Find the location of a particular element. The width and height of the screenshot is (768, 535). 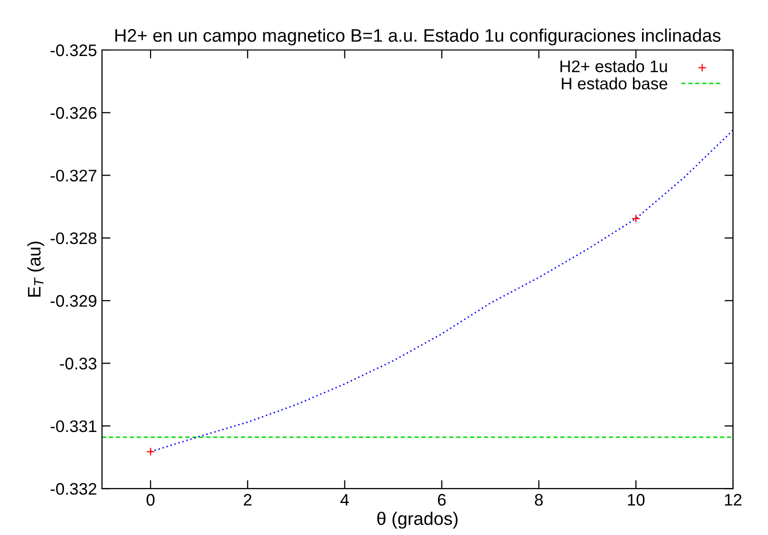

x-tick-label: 10 is located at coordinates (636, 500).